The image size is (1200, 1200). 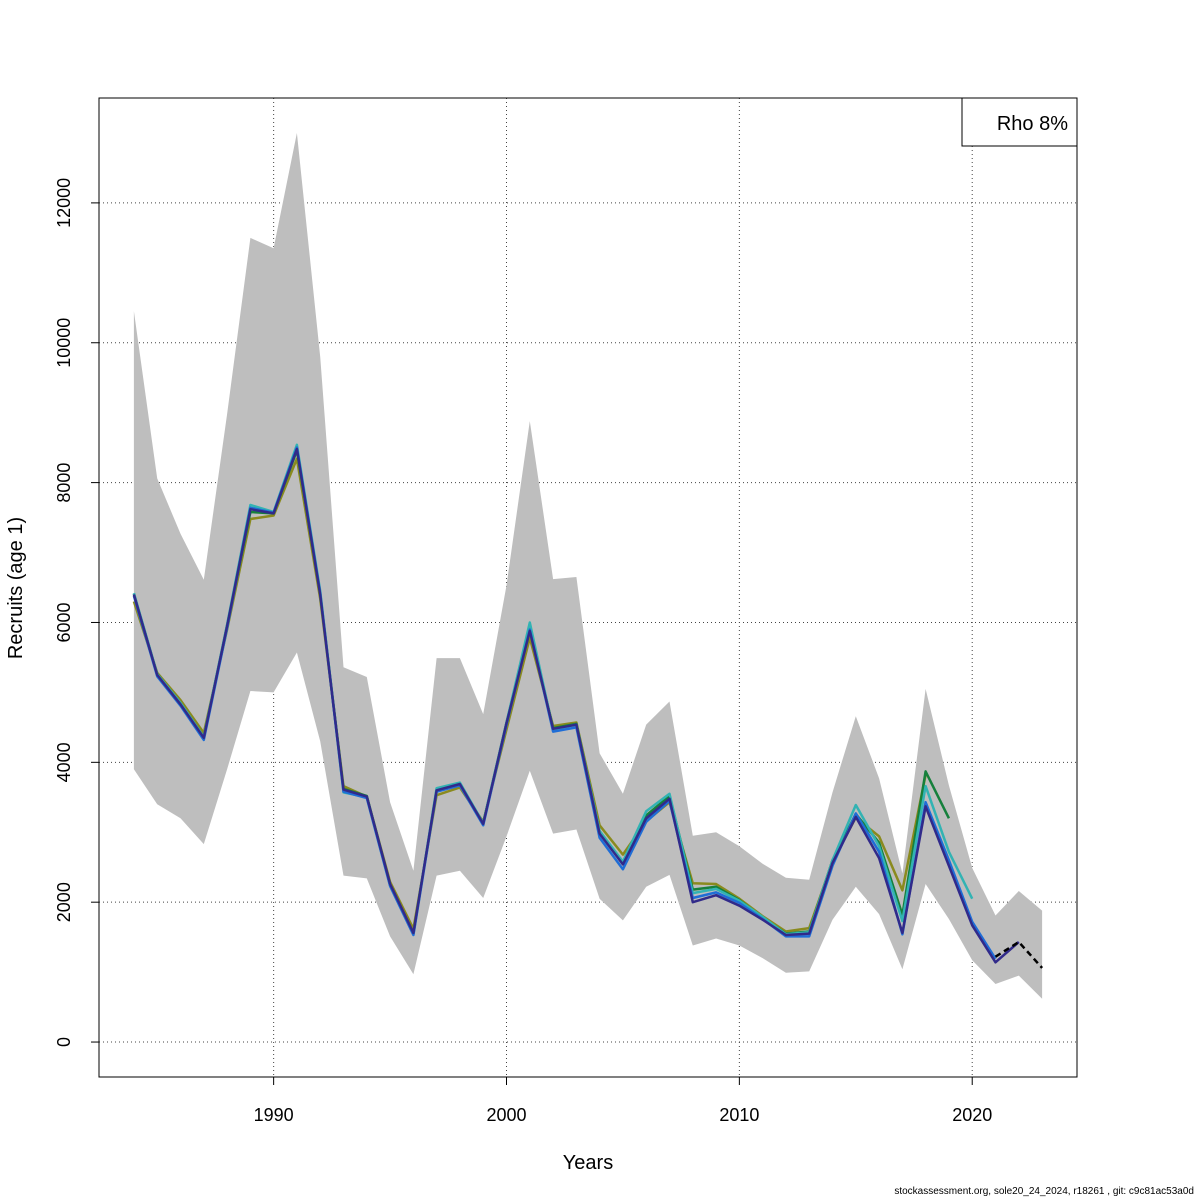 What do you see at coordinates (64, 762) in the screenshot?
I see `y-tick-label: 4000` at bounding box center [64, 762].